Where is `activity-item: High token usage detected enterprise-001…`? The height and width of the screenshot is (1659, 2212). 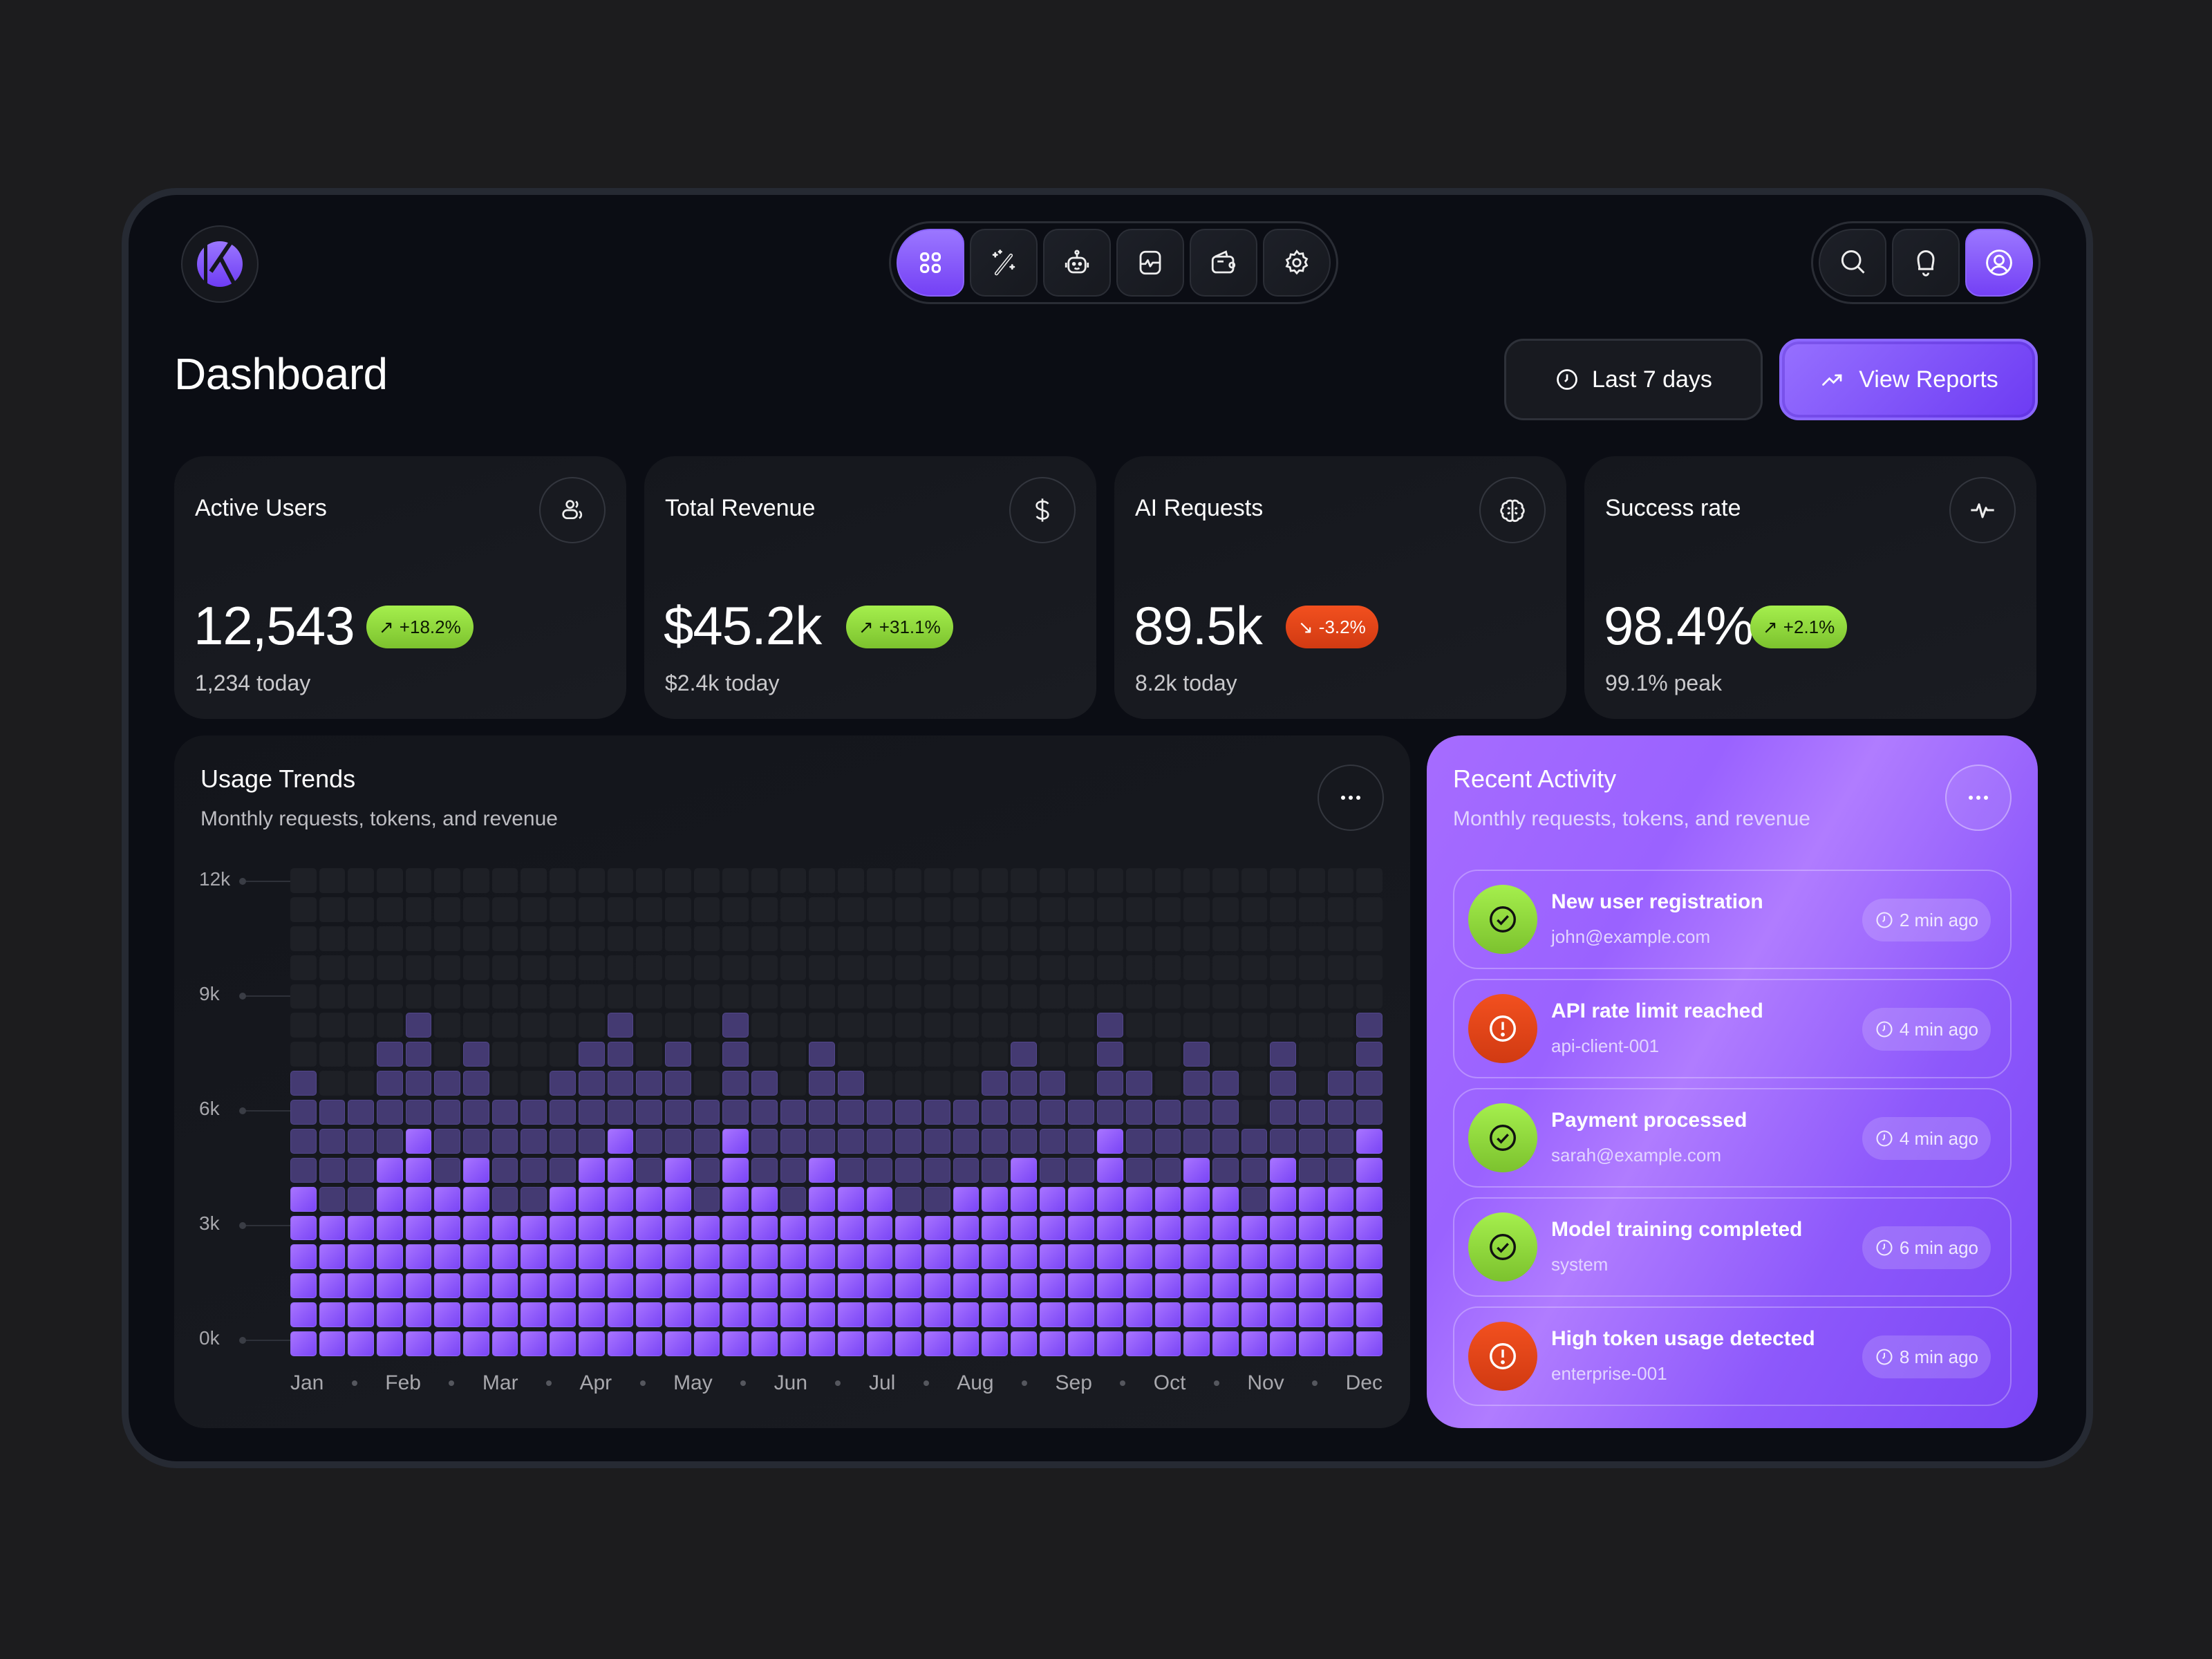 activity-item: High token usage detected enterprise-001… is located at coordinates (1732, 1356).